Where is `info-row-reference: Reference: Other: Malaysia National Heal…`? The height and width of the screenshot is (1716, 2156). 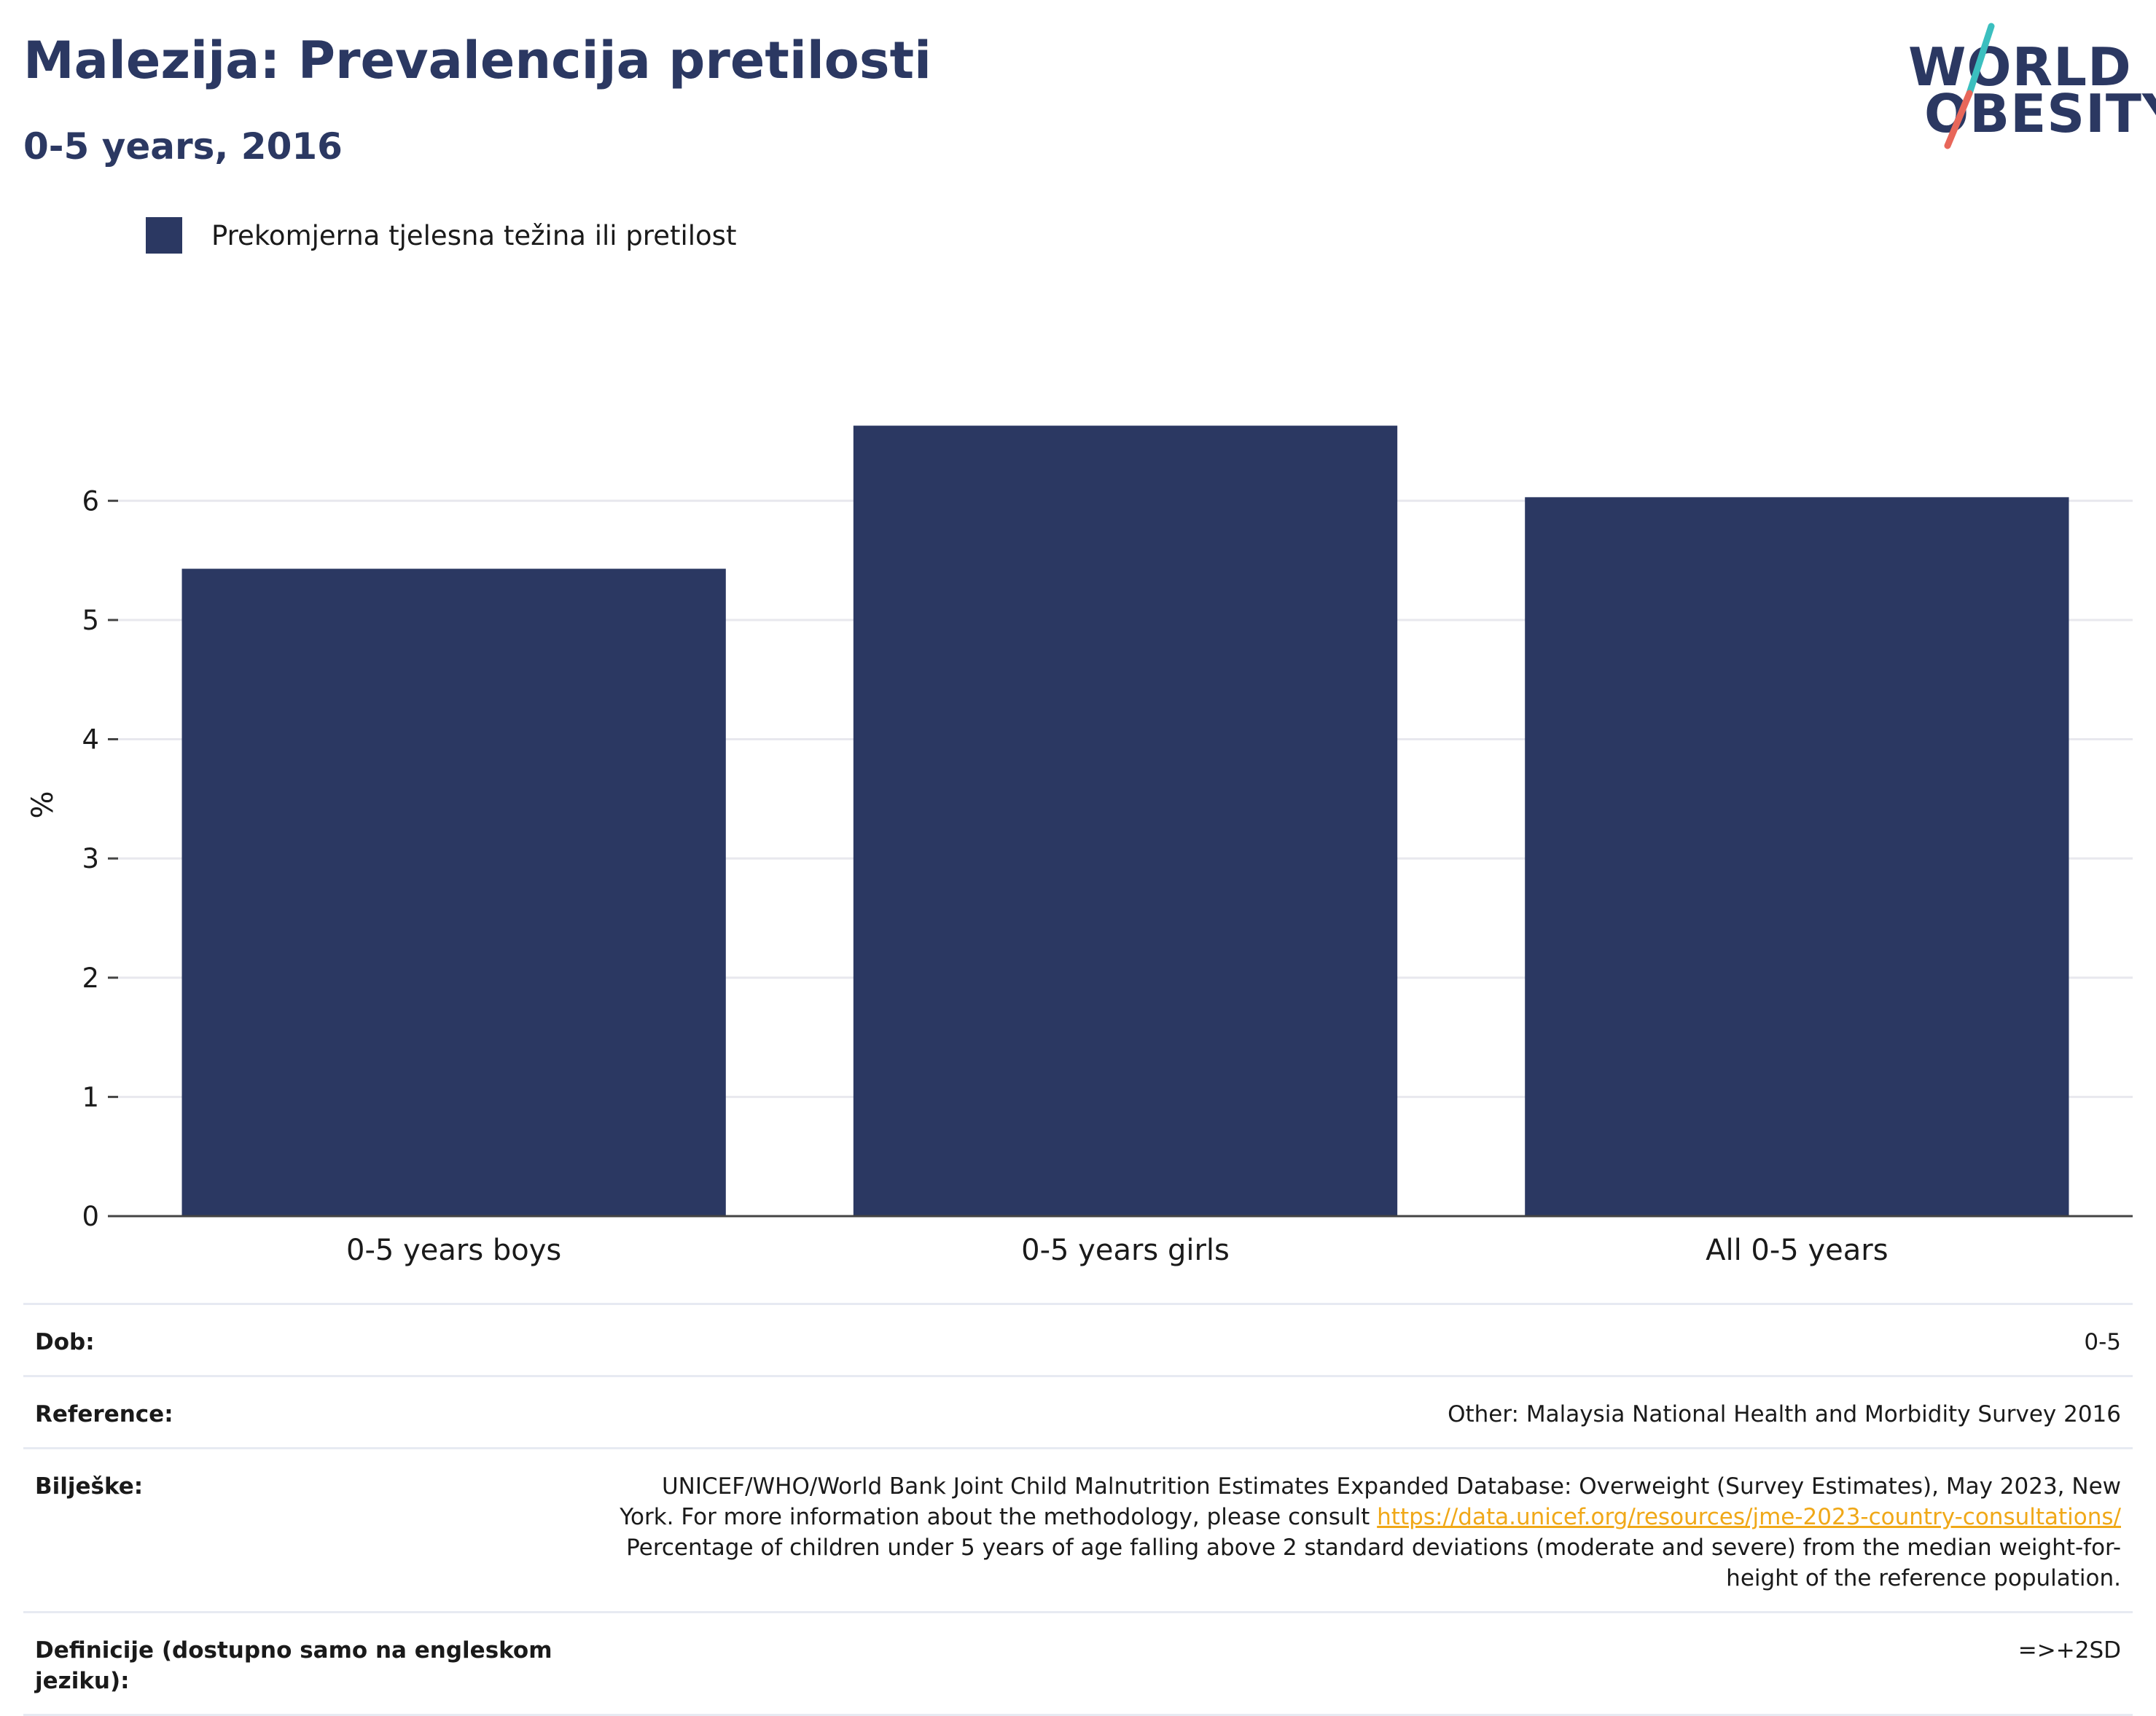
info-row-reference: Reference: Other: Malaysia National Heal… is located at coordinates (1078, 1412).